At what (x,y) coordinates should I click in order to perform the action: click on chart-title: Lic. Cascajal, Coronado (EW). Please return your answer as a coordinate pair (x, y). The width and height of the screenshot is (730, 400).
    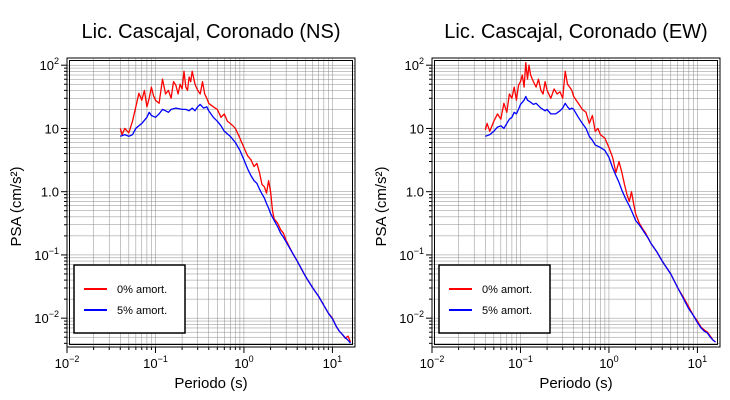
    Looking at the image, I should click on (575, 32).